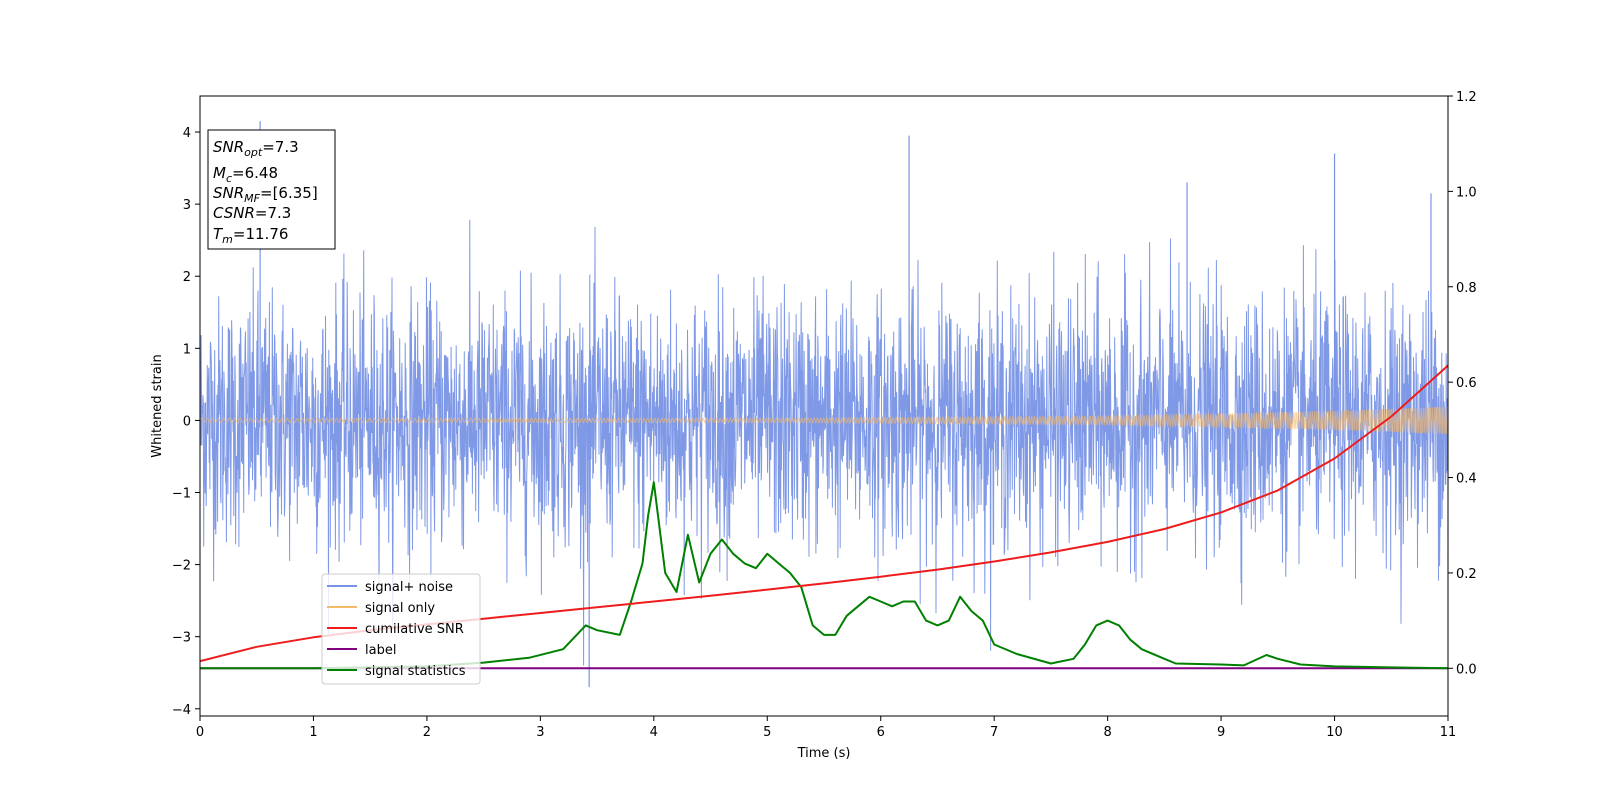 The width and height of the screenshot is (1600, 800). I want to click on x-tick-label: 2, so click(427, 732).